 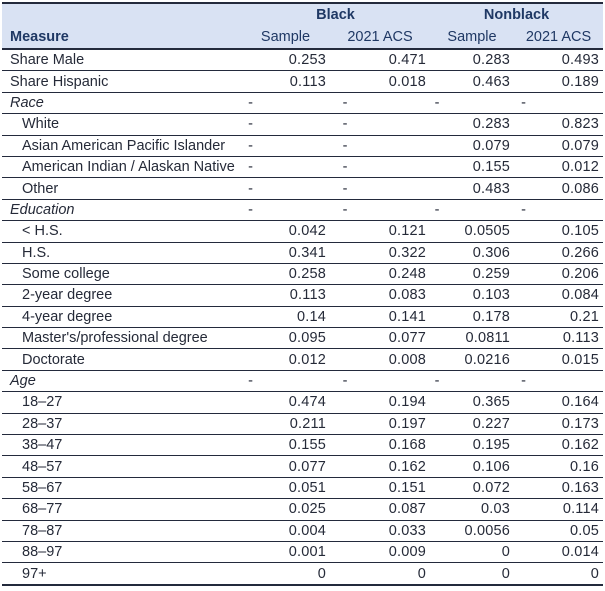 What do you see at coordinates (559, 253) in the screenshot?
I see `cell-value: 0.266` at bounding box center [559, 253].